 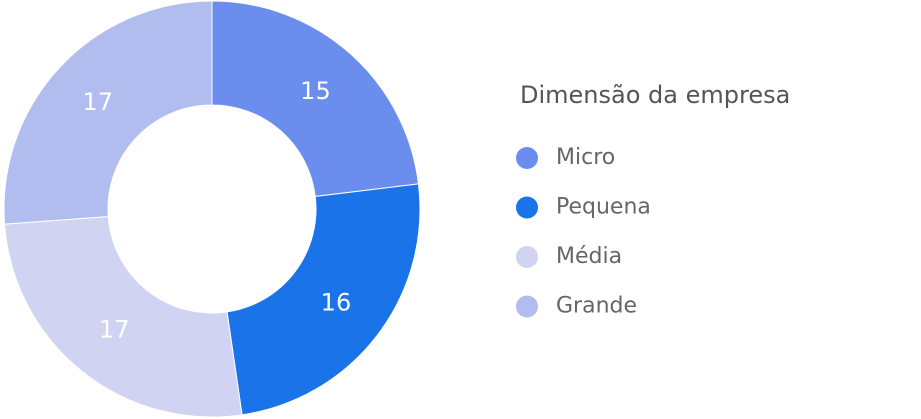 What do you see at coordinates (585, 157) in the screenshot?
I see `legend-label: Micro` at bounding box center [585, 157].